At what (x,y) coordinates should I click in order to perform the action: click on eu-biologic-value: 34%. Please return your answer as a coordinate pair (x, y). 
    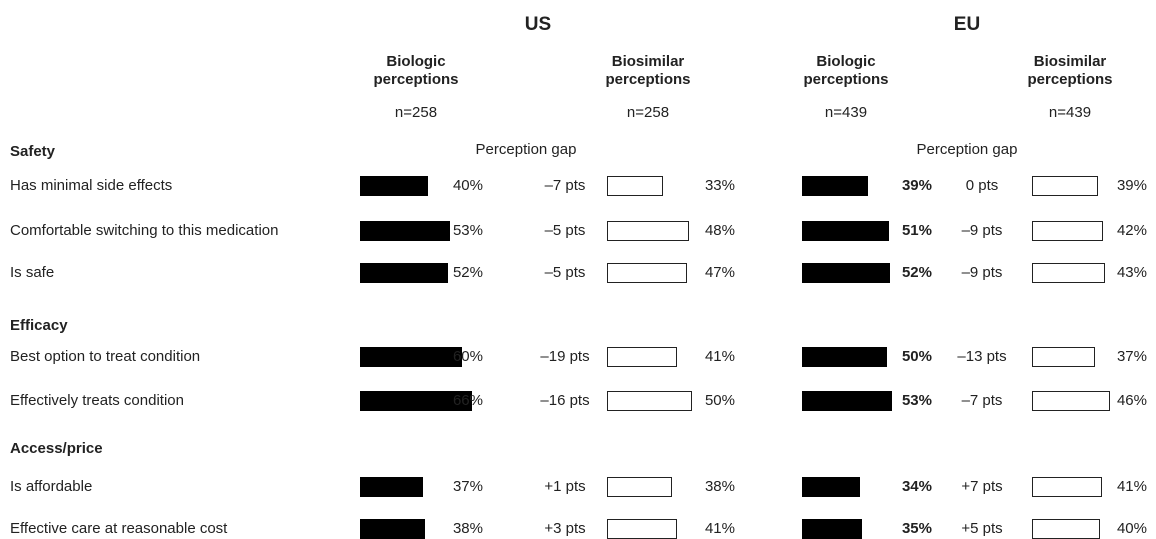
    Looking at the image, I should click on (916, 486).